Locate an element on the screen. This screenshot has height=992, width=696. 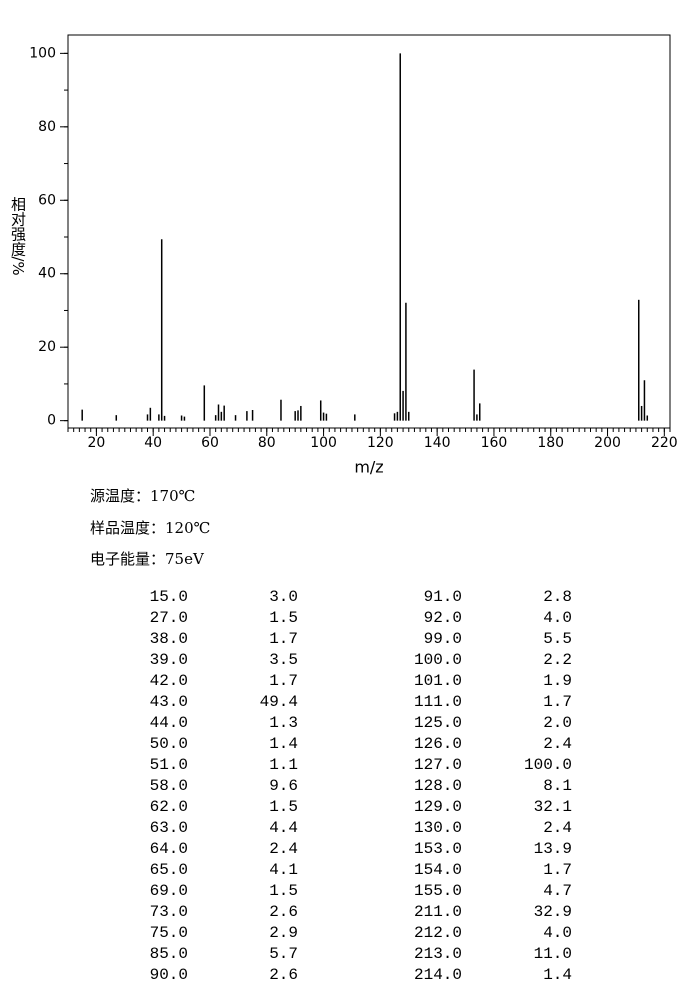
table-mz: 214.0 is located at coordinates (438, 975).